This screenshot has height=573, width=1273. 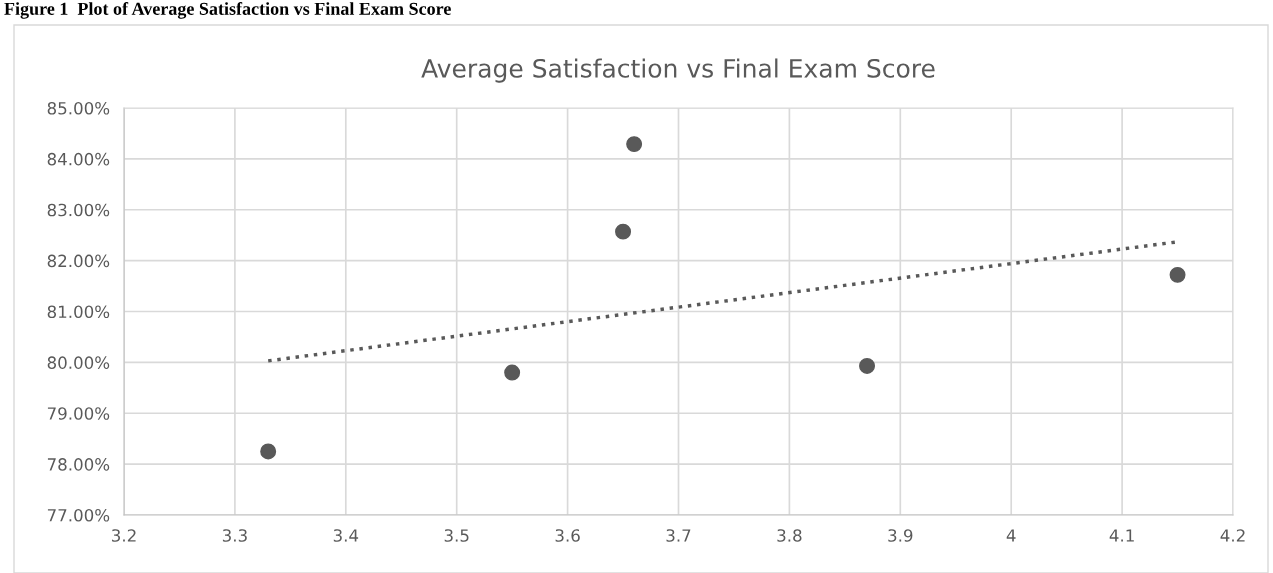 What do you see at coordinates (78, 159) in the screenshot?
I see `y-tick-label: 84.00%` at bounding box center [78, 159].